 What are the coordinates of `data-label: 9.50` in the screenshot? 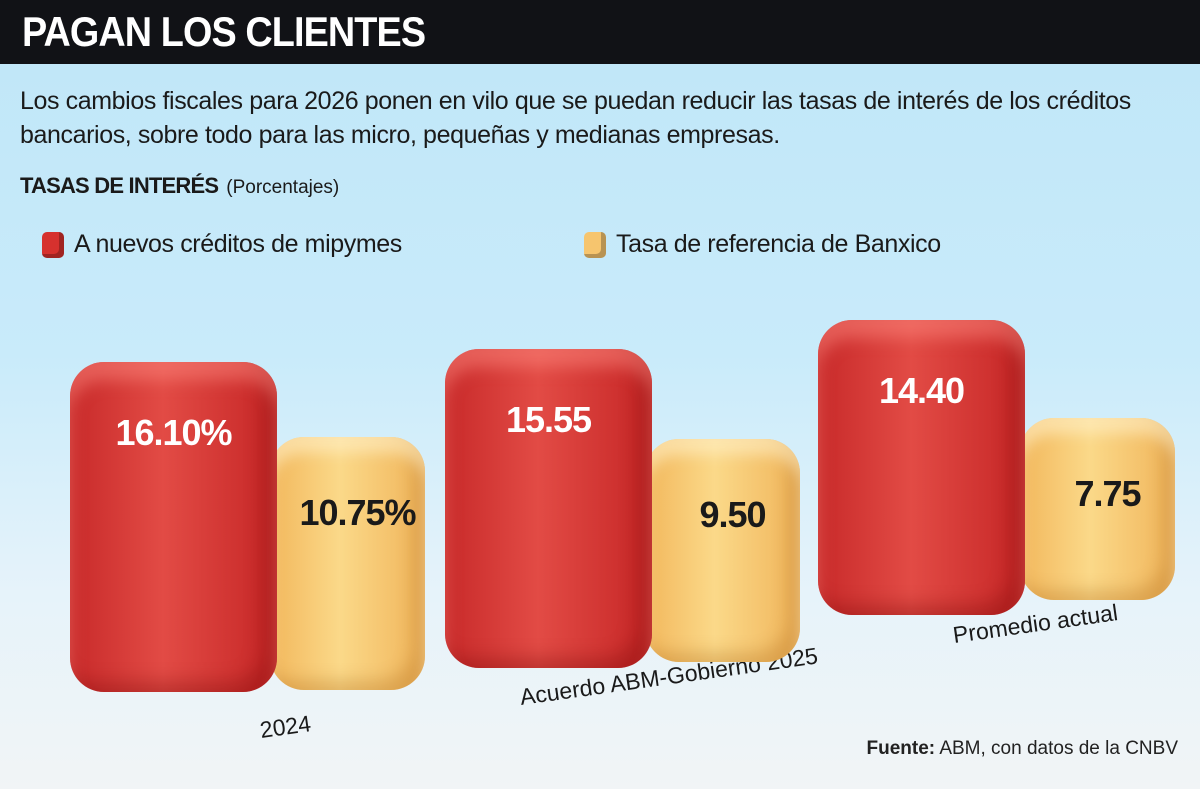 It's located at (732, 514).